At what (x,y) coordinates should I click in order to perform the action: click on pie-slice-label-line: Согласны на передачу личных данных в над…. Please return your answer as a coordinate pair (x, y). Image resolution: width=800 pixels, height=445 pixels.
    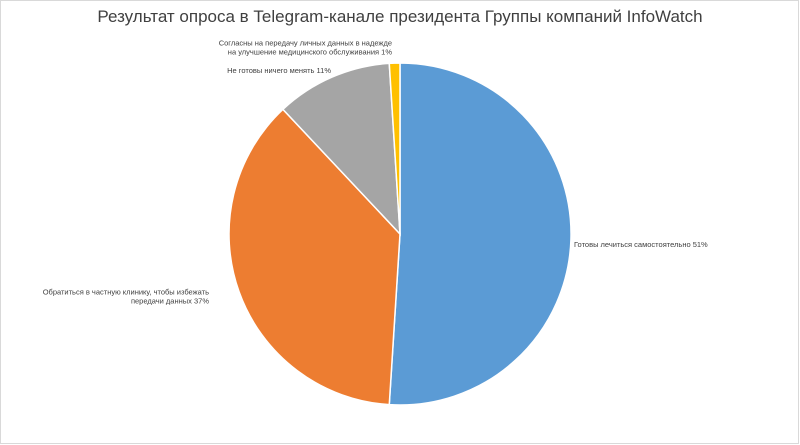
    Looking at the image, I should click on (305, 43).